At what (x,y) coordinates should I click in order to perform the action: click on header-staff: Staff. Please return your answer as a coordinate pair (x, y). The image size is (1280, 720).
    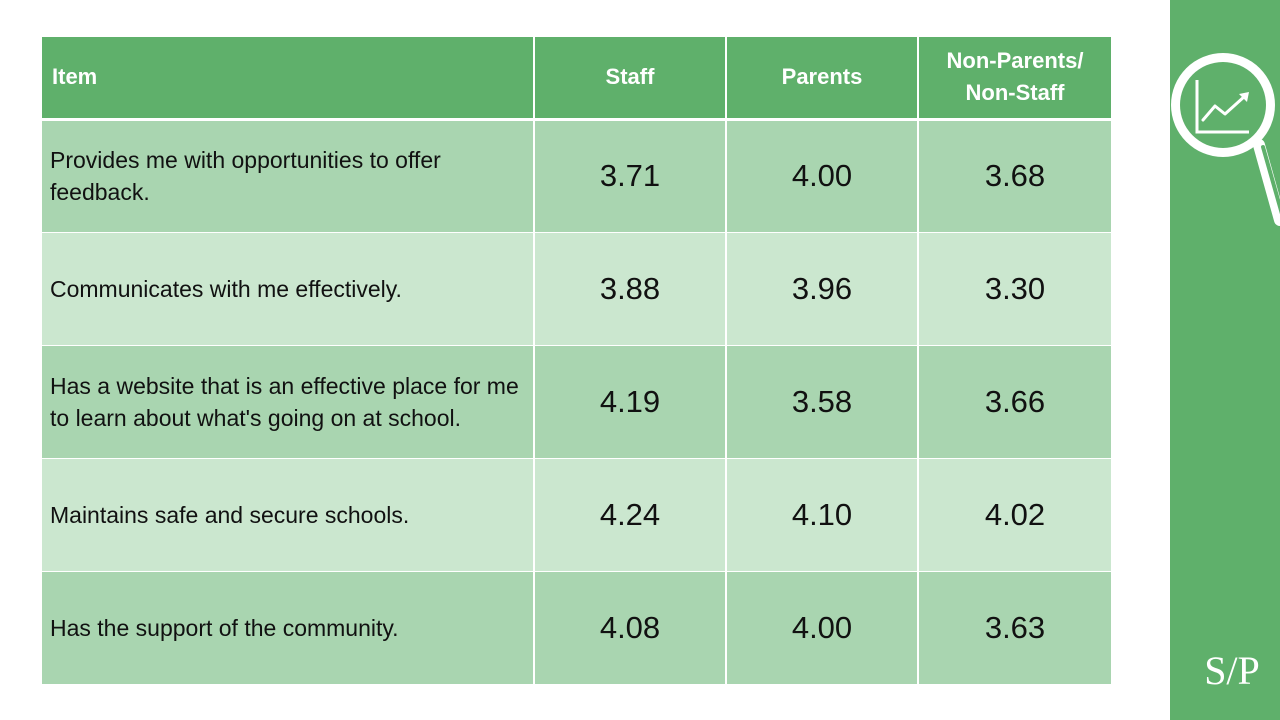
    Looking at the image, I should click on (630, 79).